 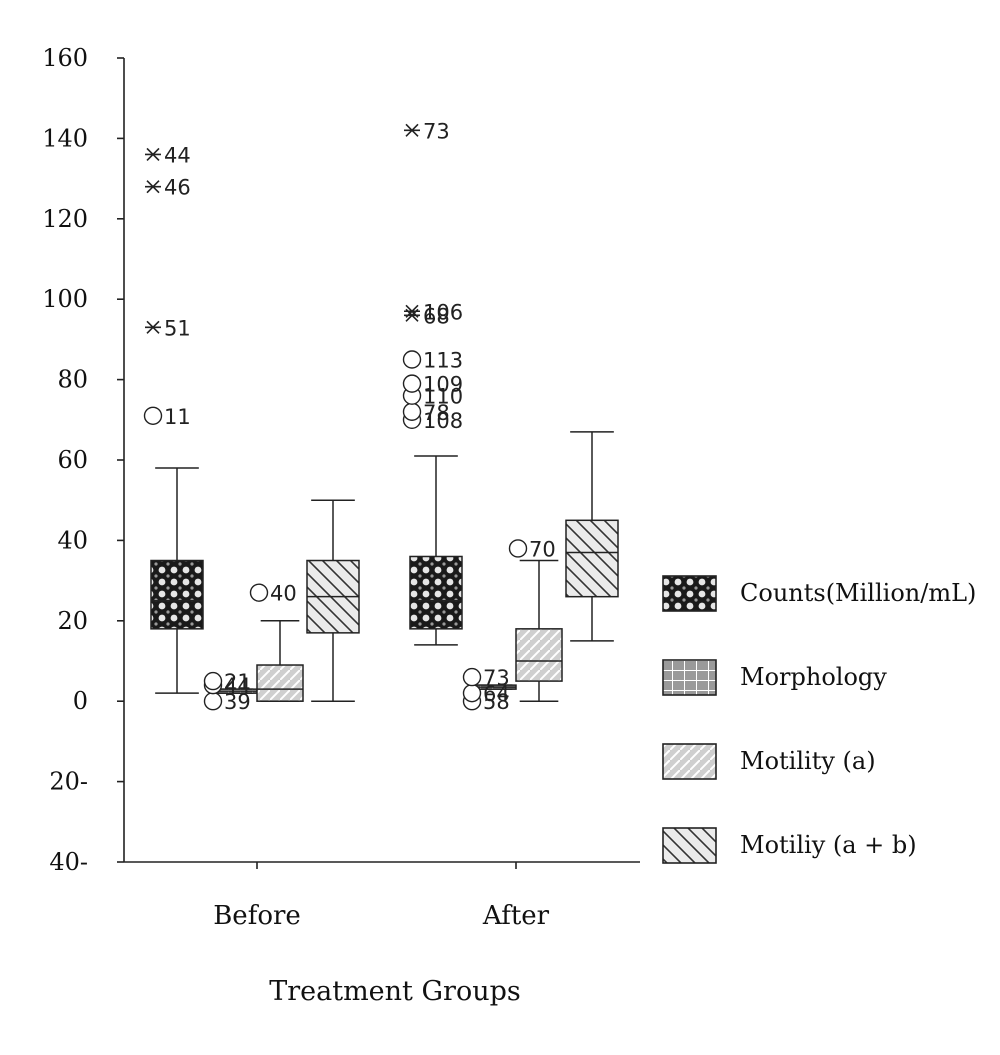 I want to click on y-tick-label: 100, so click(x=65, y=299).